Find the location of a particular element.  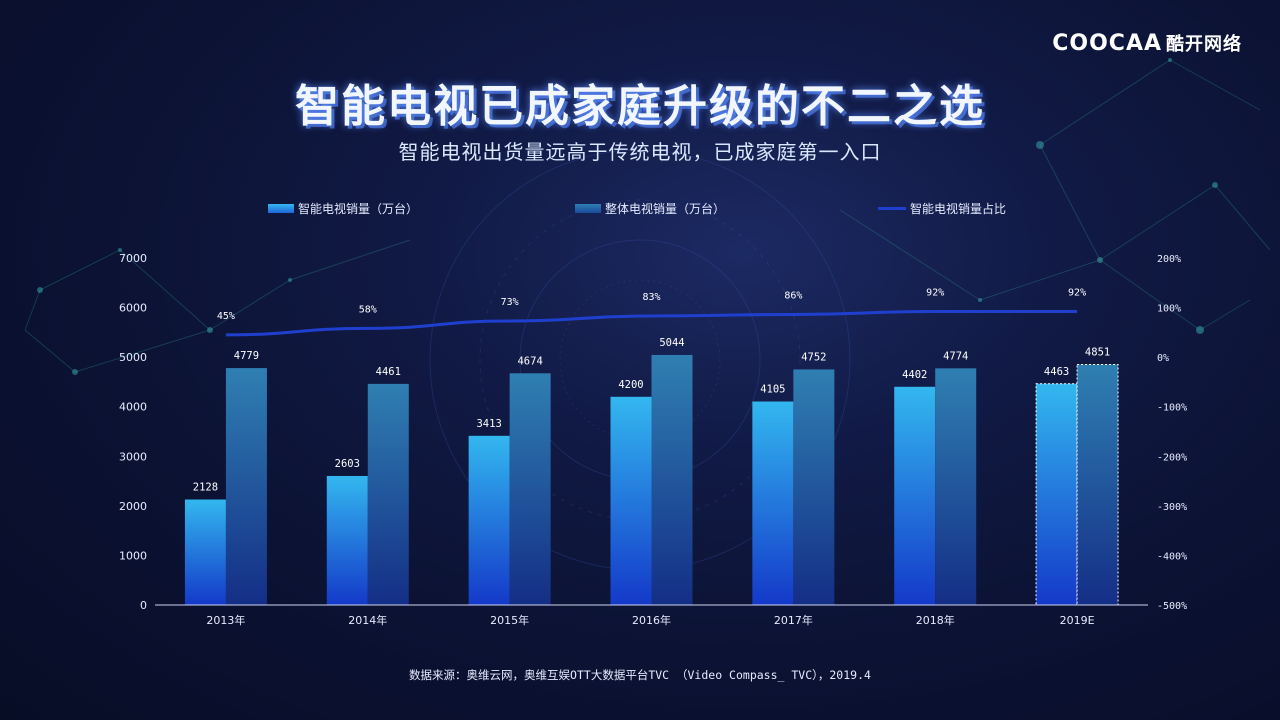

legend-label-total: 整体电视销量（万台） is located at coordinates (665, 209).